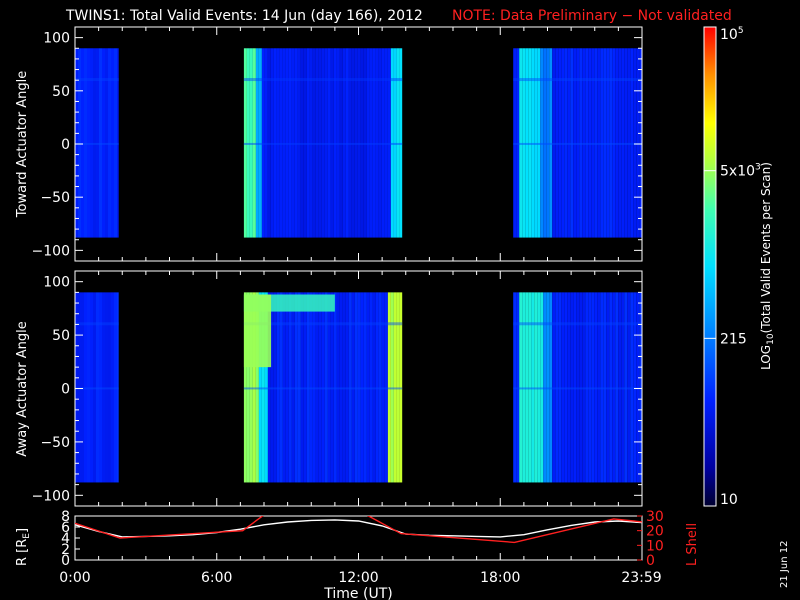  I want to click on y-tick-label: 100, so click(56, 283).